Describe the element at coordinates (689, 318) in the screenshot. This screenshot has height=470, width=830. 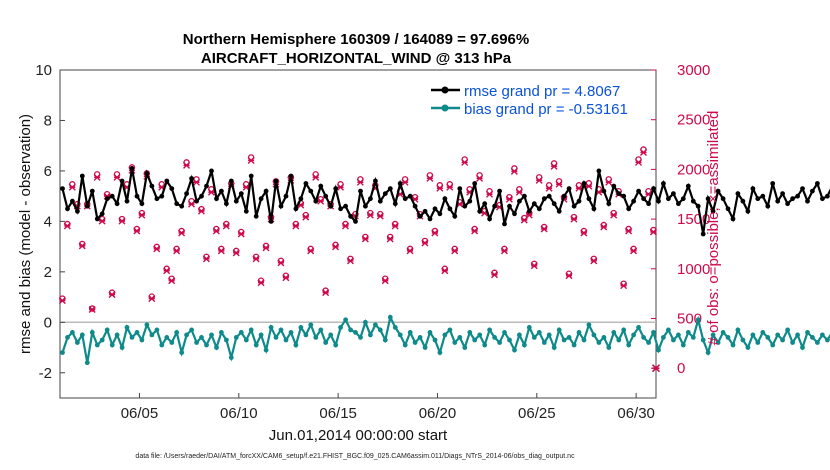
I see `right-tick-label: 500` at that location.